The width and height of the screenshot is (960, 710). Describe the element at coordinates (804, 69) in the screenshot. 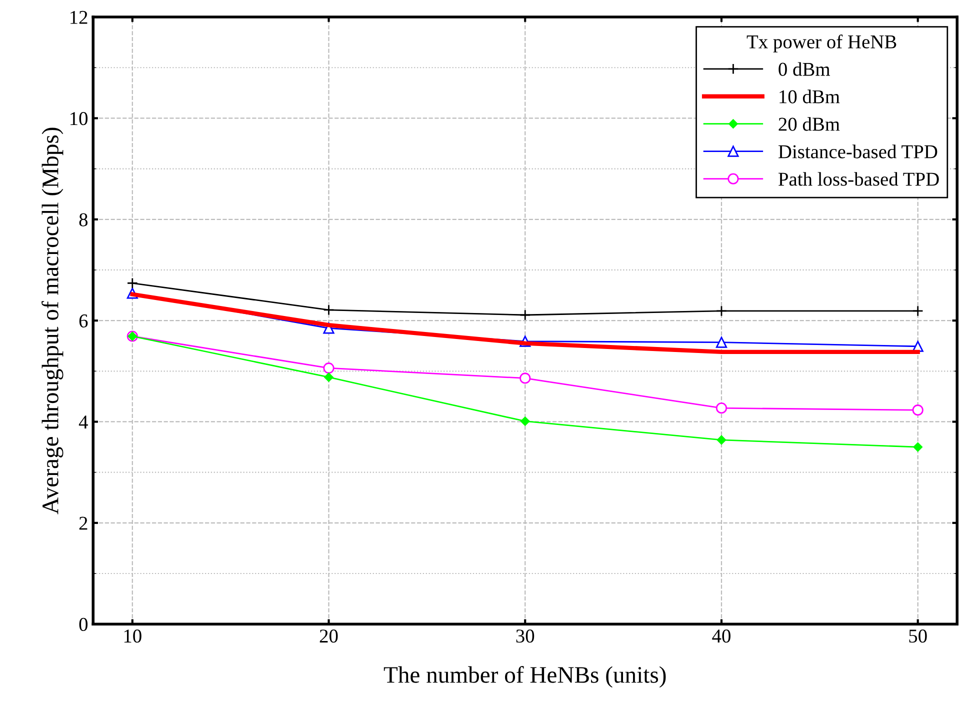

I see `legend-label: 0 dBm` at that location.